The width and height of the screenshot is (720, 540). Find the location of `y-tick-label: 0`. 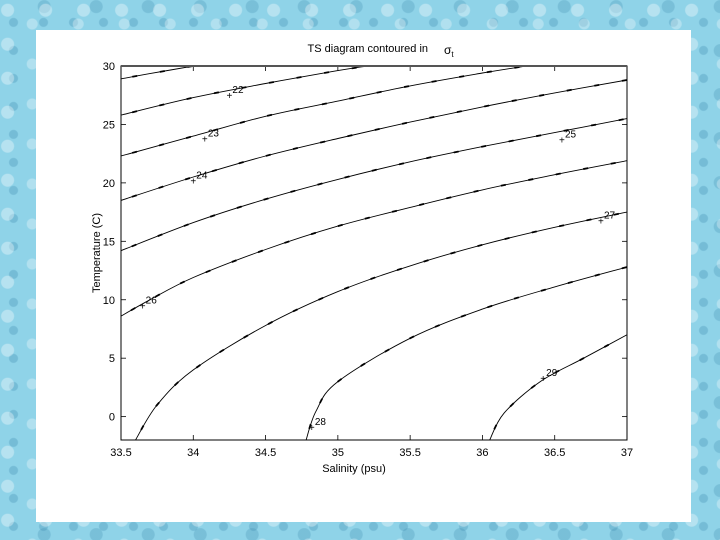

y-tick-label: 0 is located at coordinates (112, 418).